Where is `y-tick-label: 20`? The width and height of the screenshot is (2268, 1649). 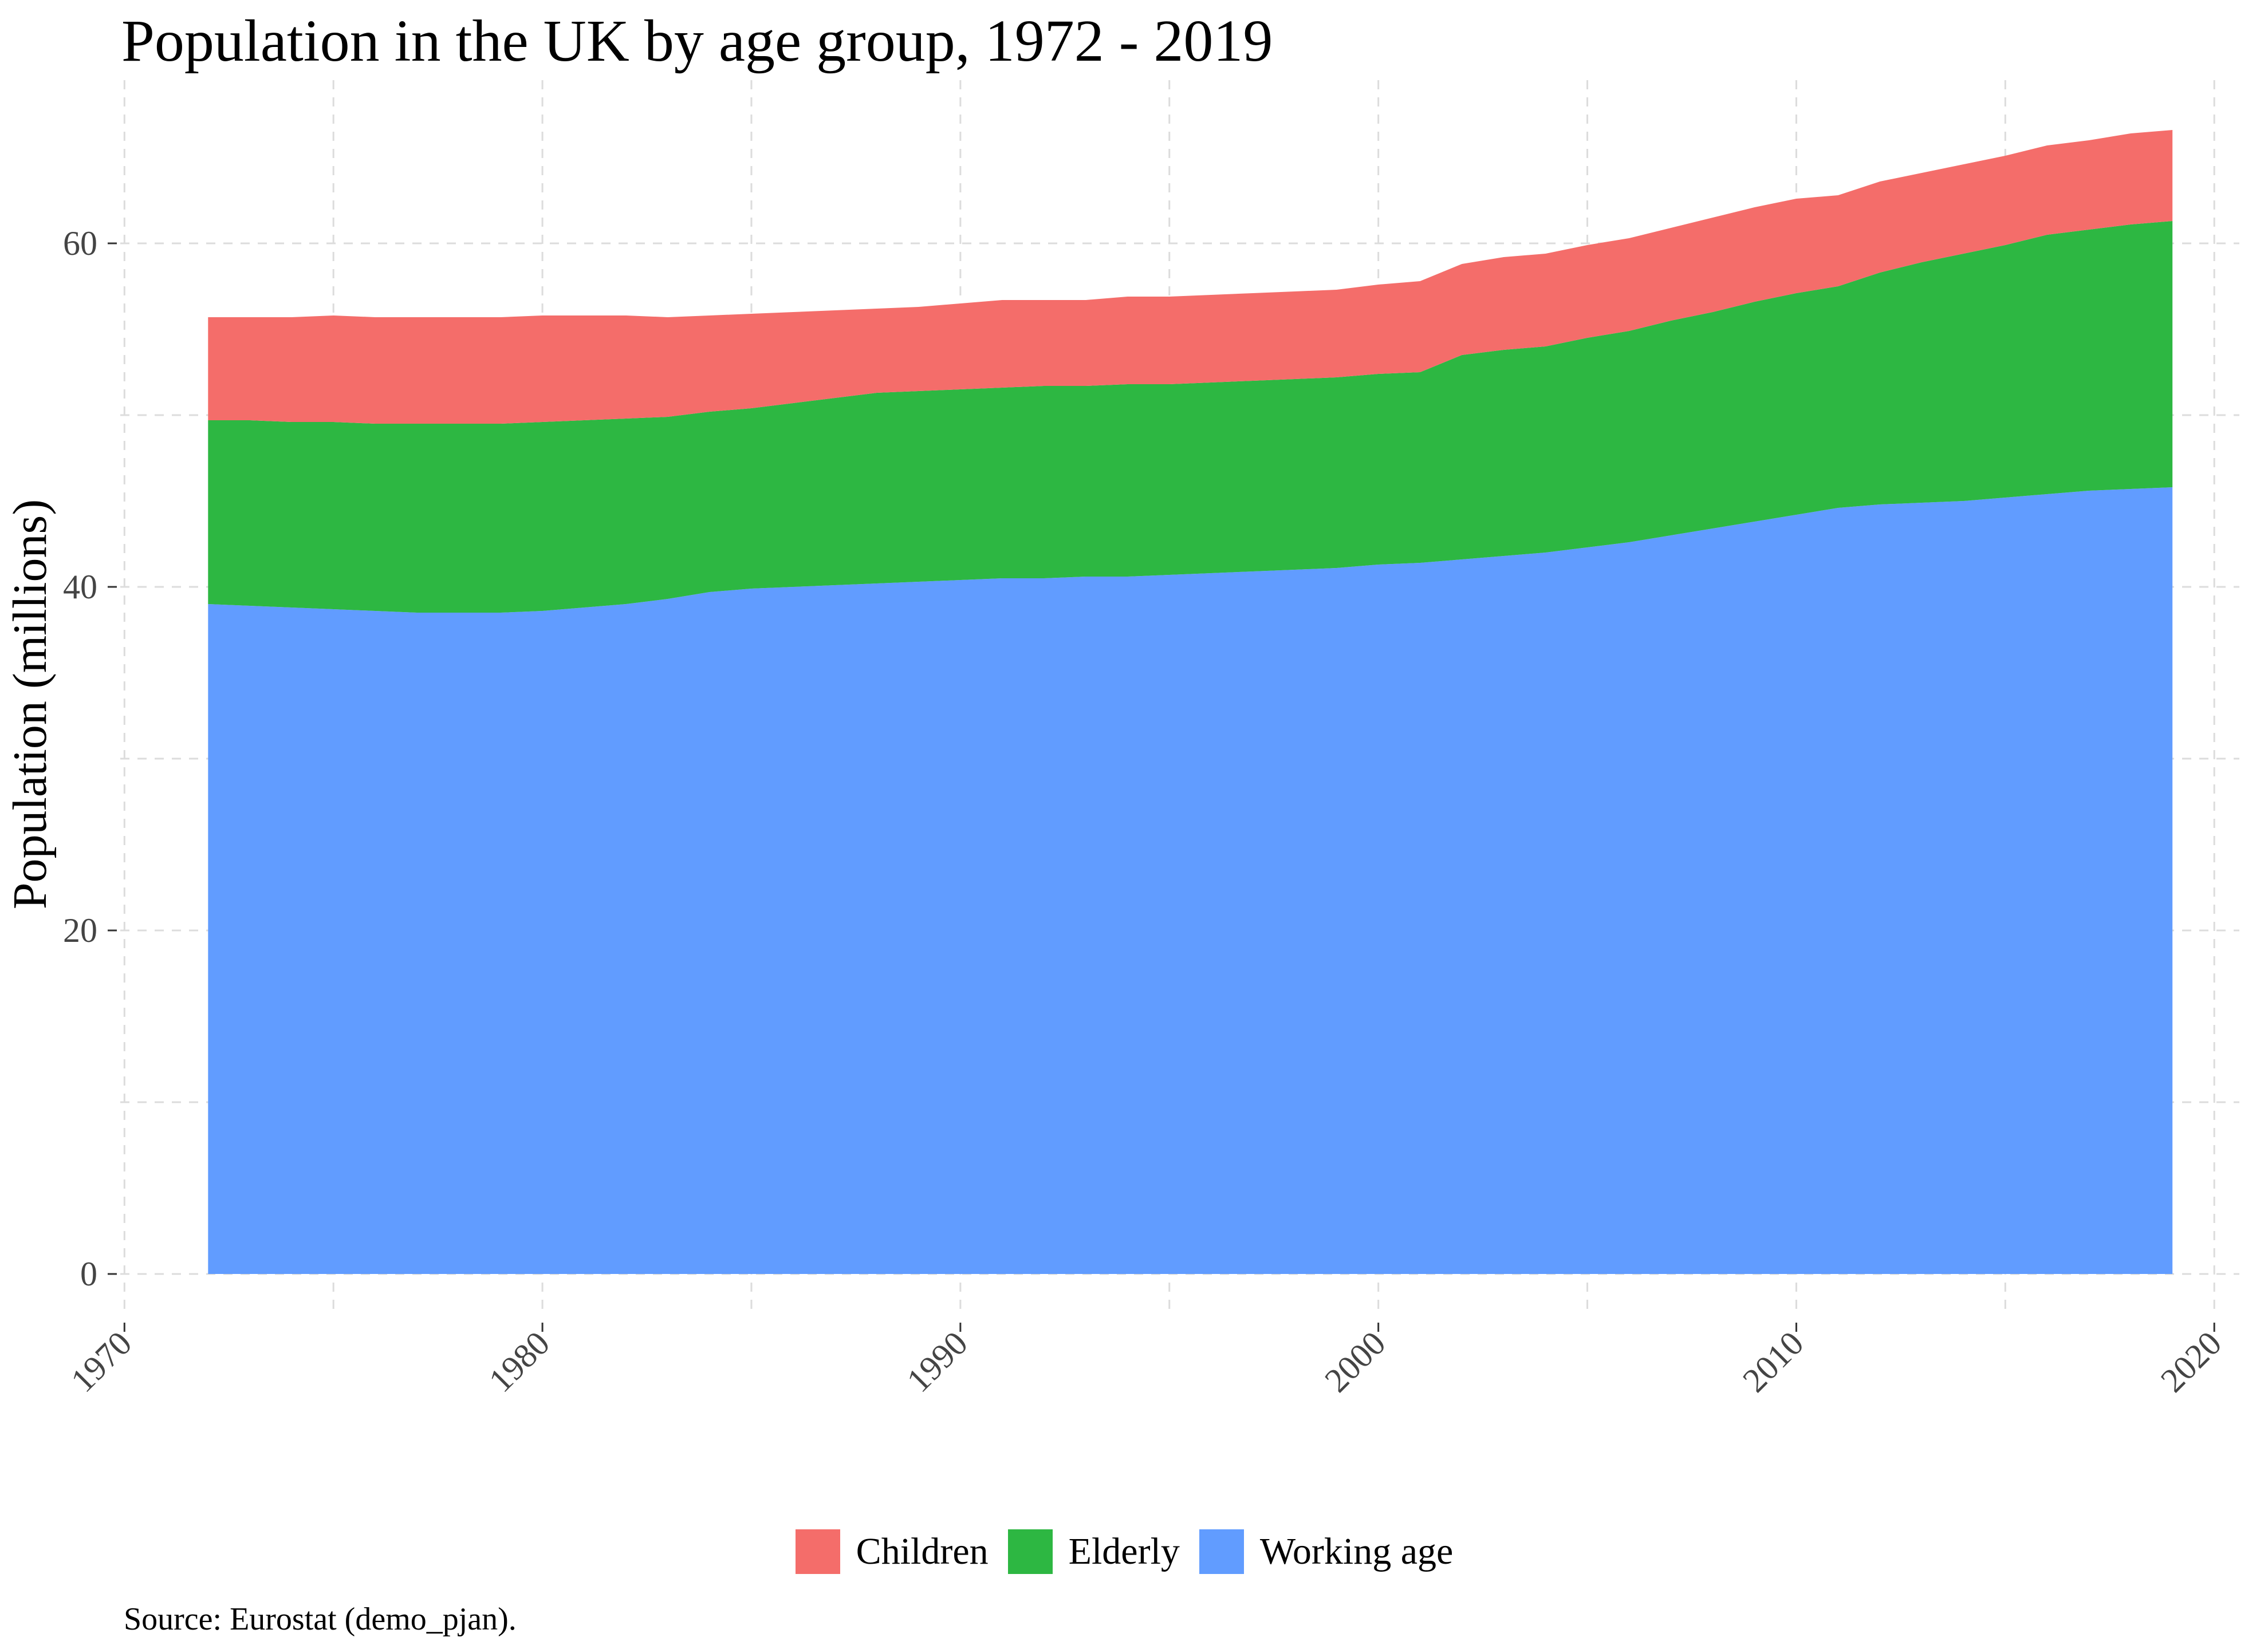
y-tick-label: 20 is located at coordinates (80, 930).